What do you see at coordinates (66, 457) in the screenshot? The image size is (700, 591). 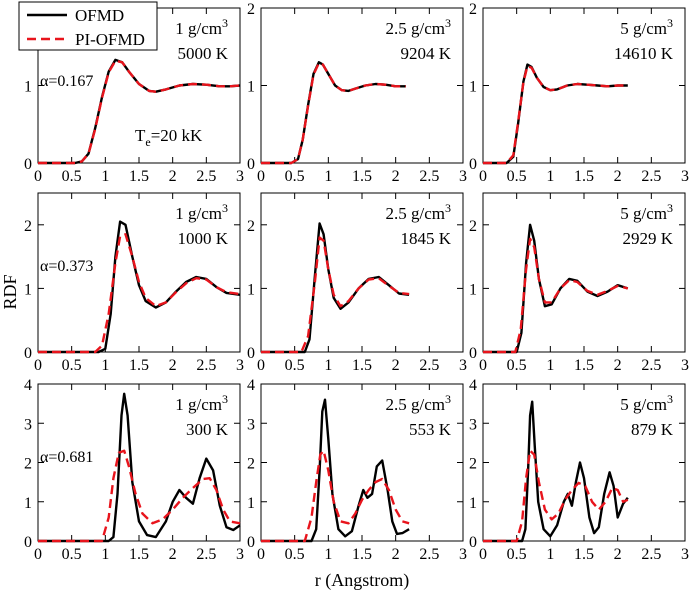 I see `alpha-label: α=0.681` at bounding box center [66, 457].